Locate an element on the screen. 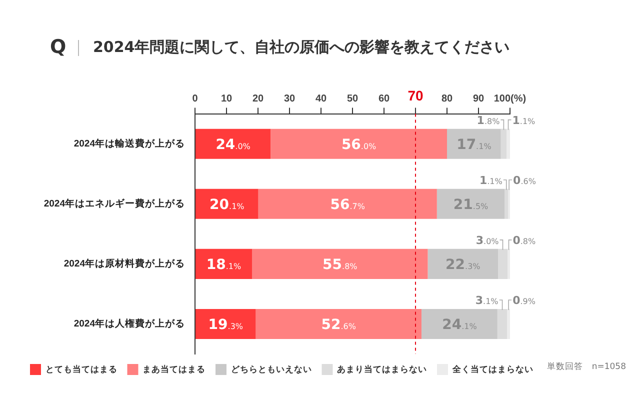  y-tick-label: 2024年は人権費が上がる is located at coordinates (129, 324).